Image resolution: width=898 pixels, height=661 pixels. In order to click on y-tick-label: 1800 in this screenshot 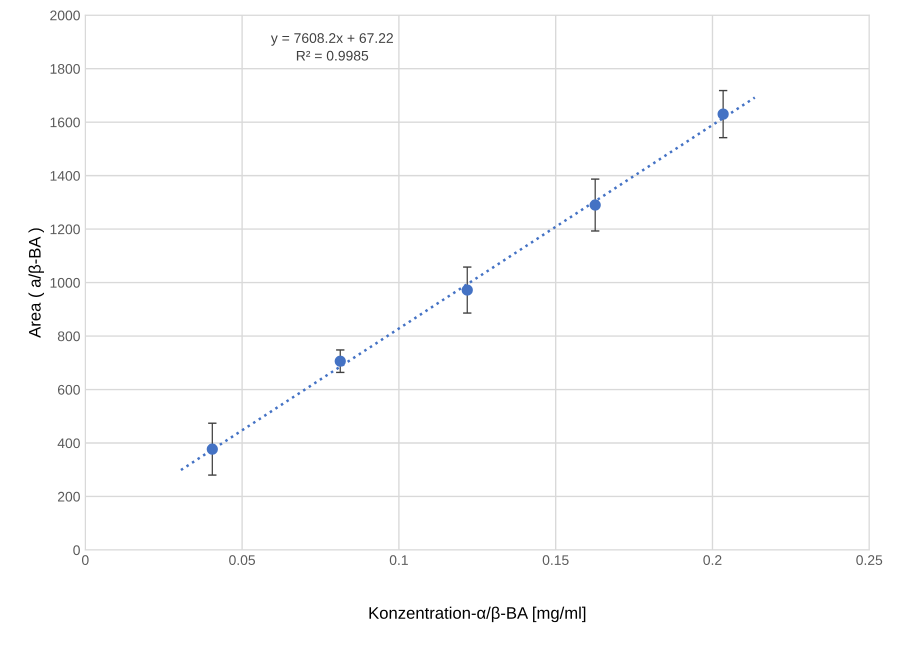, I will do `click(65, 69)`.